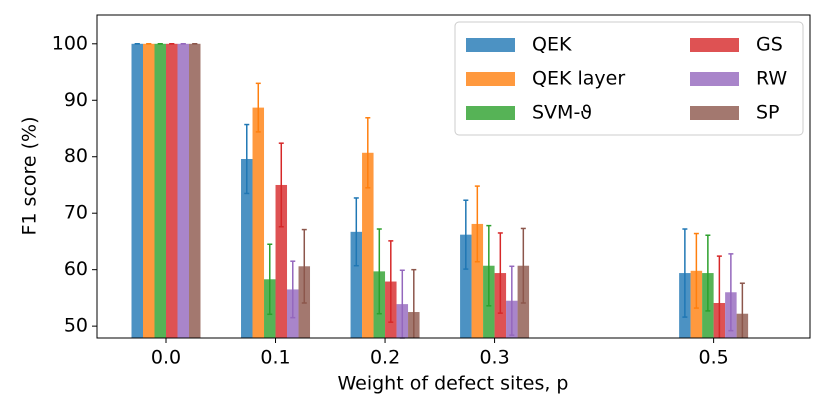  Describe the element at coordinates (76, 156) in the screenshot. I see `y-tick-label: 80` at that location.